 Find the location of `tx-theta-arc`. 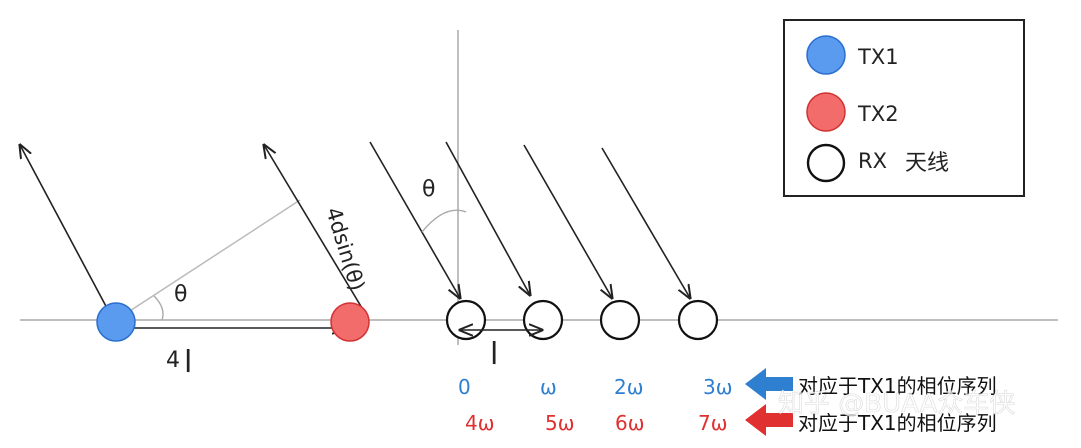

tx-theta-arc is located at coordinates (158, 308).